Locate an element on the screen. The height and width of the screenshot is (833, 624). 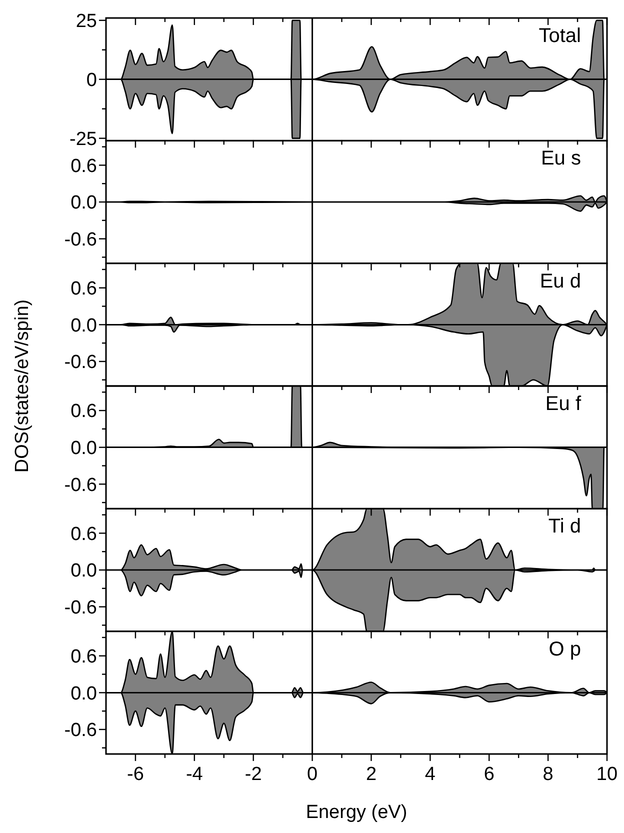
x-tick-label: -6 is located at coordinates (135, 774).